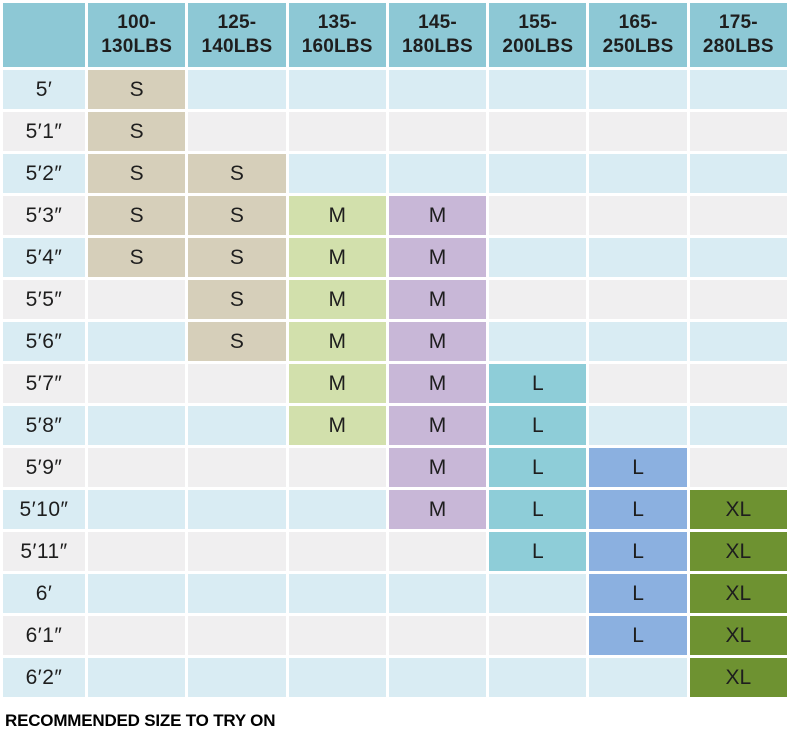 This screenshot has width=790, height=740. I want to click on height-row-label: 5′9″, so click(44, 467).